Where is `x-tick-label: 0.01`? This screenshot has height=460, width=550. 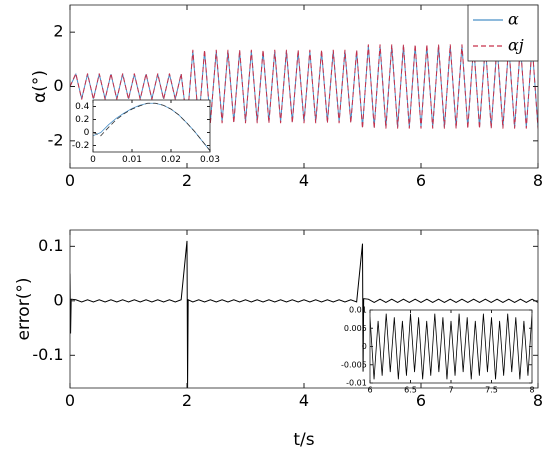 x-tick-label: 0.01 is located at coordinates (132, 160).